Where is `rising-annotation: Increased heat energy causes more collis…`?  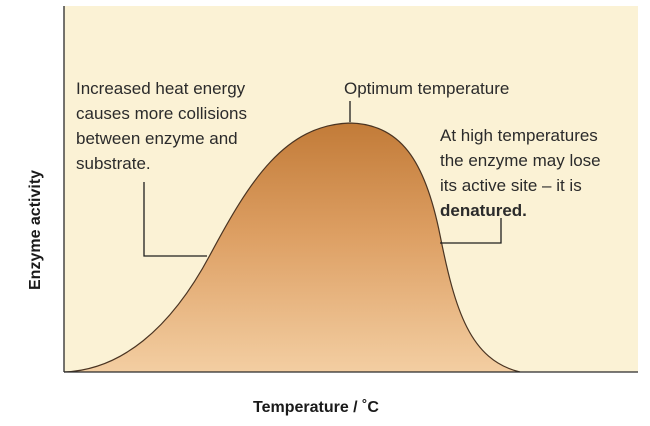 rising-annotation: Increased heat energy causes more collis… is located at coordinates (164, 126).